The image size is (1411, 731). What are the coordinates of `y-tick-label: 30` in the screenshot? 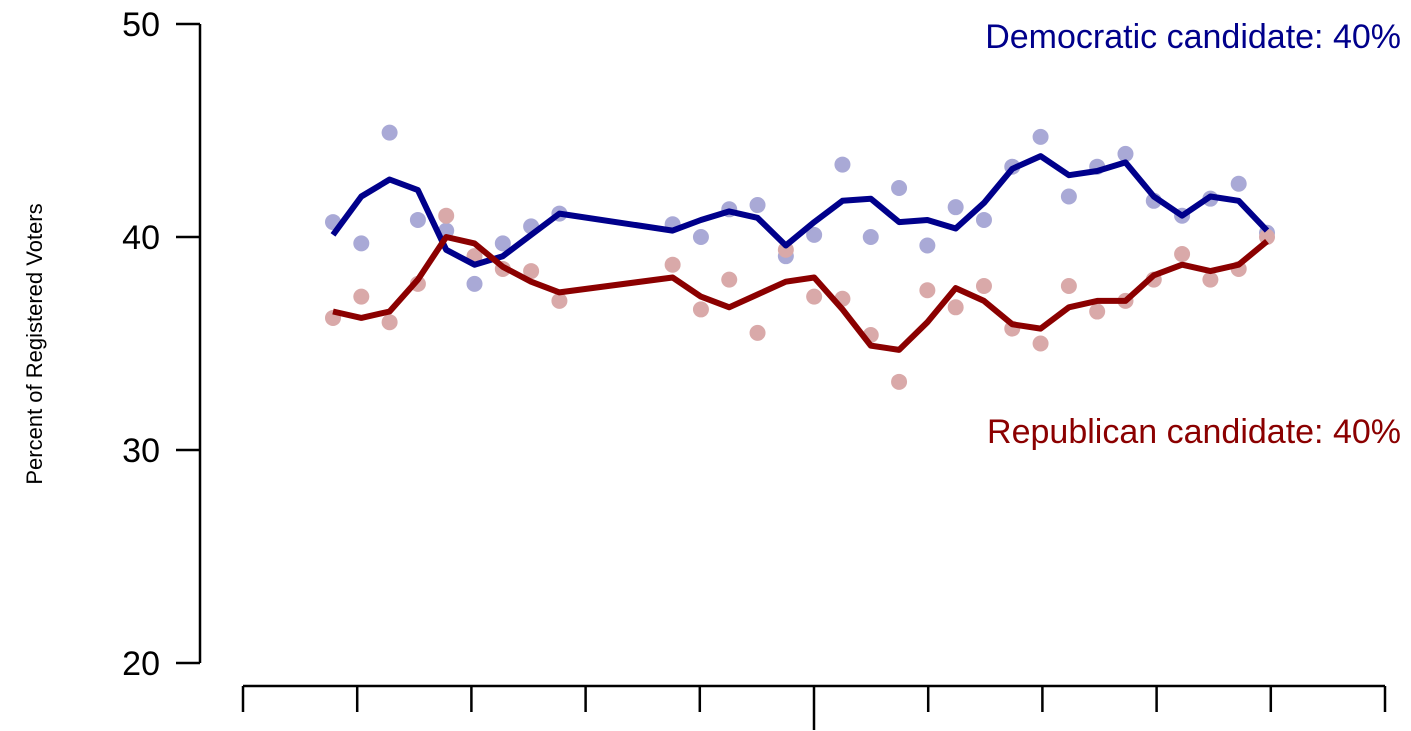 It's located at (141, 451).